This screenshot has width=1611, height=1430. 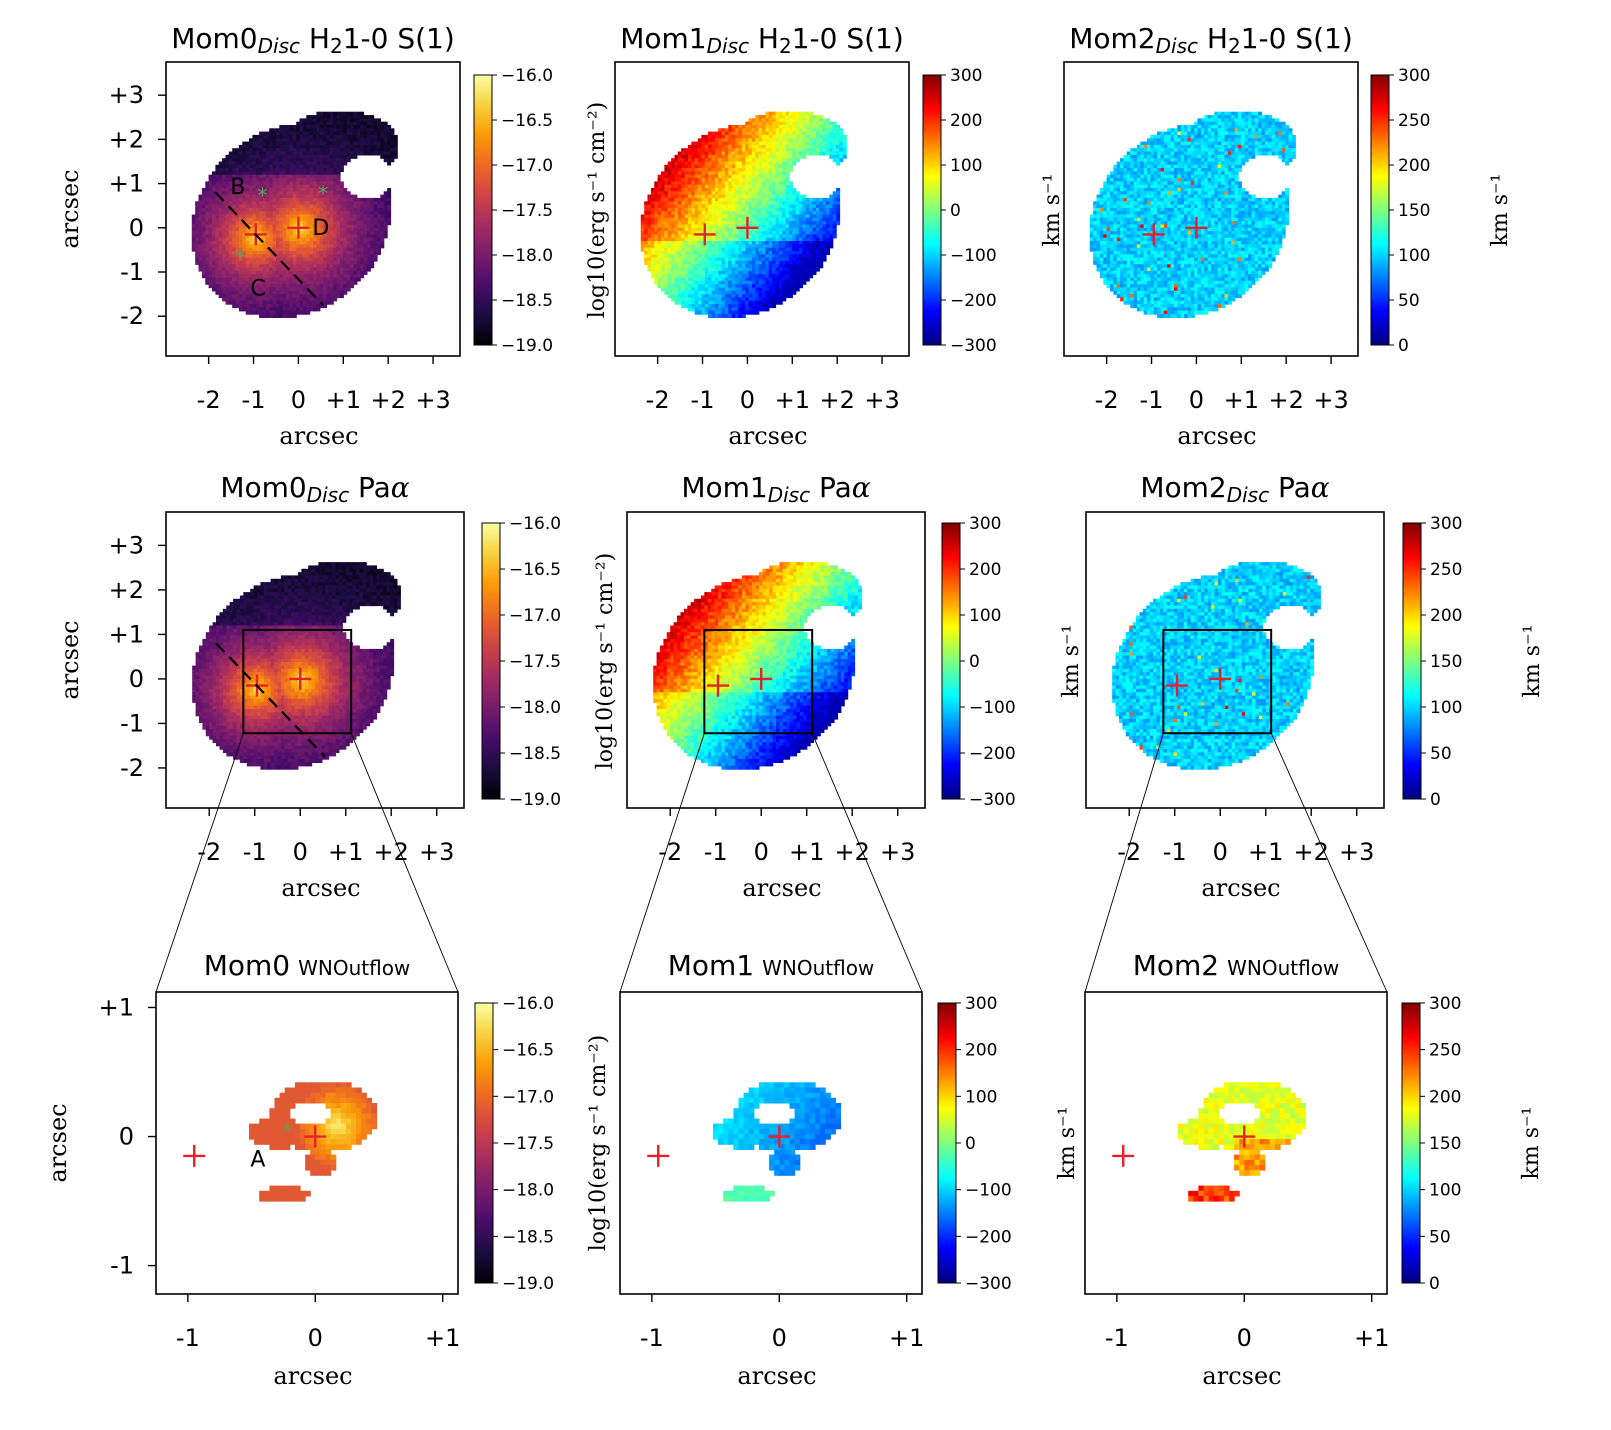 I want to click on colorbar-tick-label: −18.0, so click(x=528, y=1191).